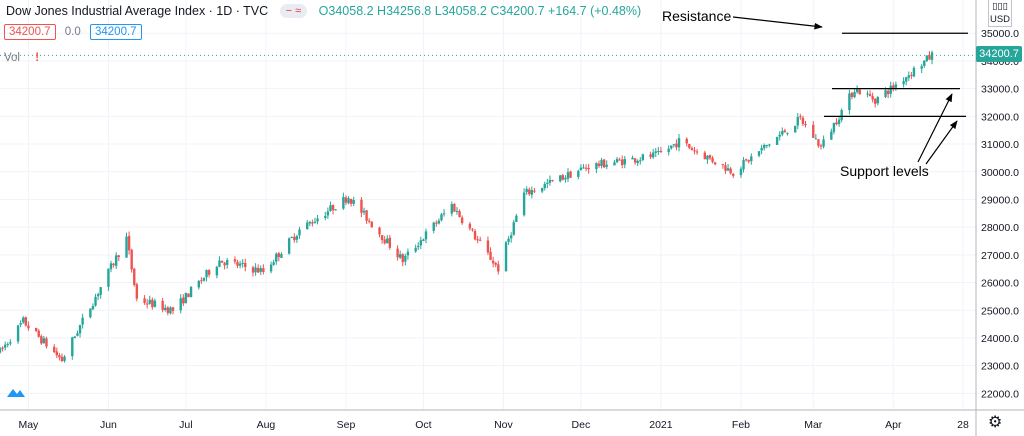  I want to click on legend-toggle-button: − ≈, so click(293, 11).